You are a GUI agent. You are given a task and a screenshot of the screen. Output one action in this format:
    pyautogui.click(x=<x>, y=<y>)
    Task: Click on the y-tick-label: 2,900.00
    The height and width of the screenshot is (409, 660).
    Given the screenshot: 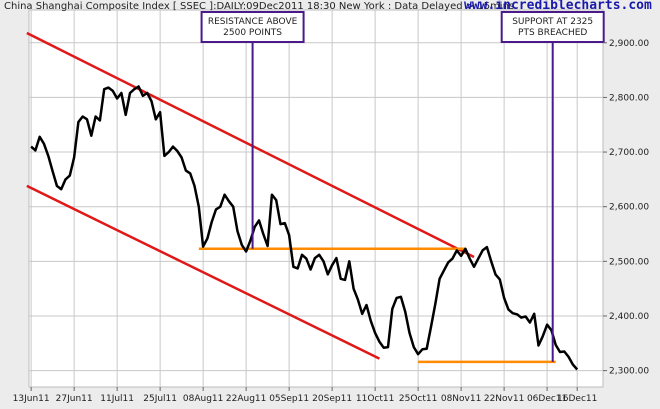 What is the action you would take?
    pyautogui.click(x=629, y=44)
    